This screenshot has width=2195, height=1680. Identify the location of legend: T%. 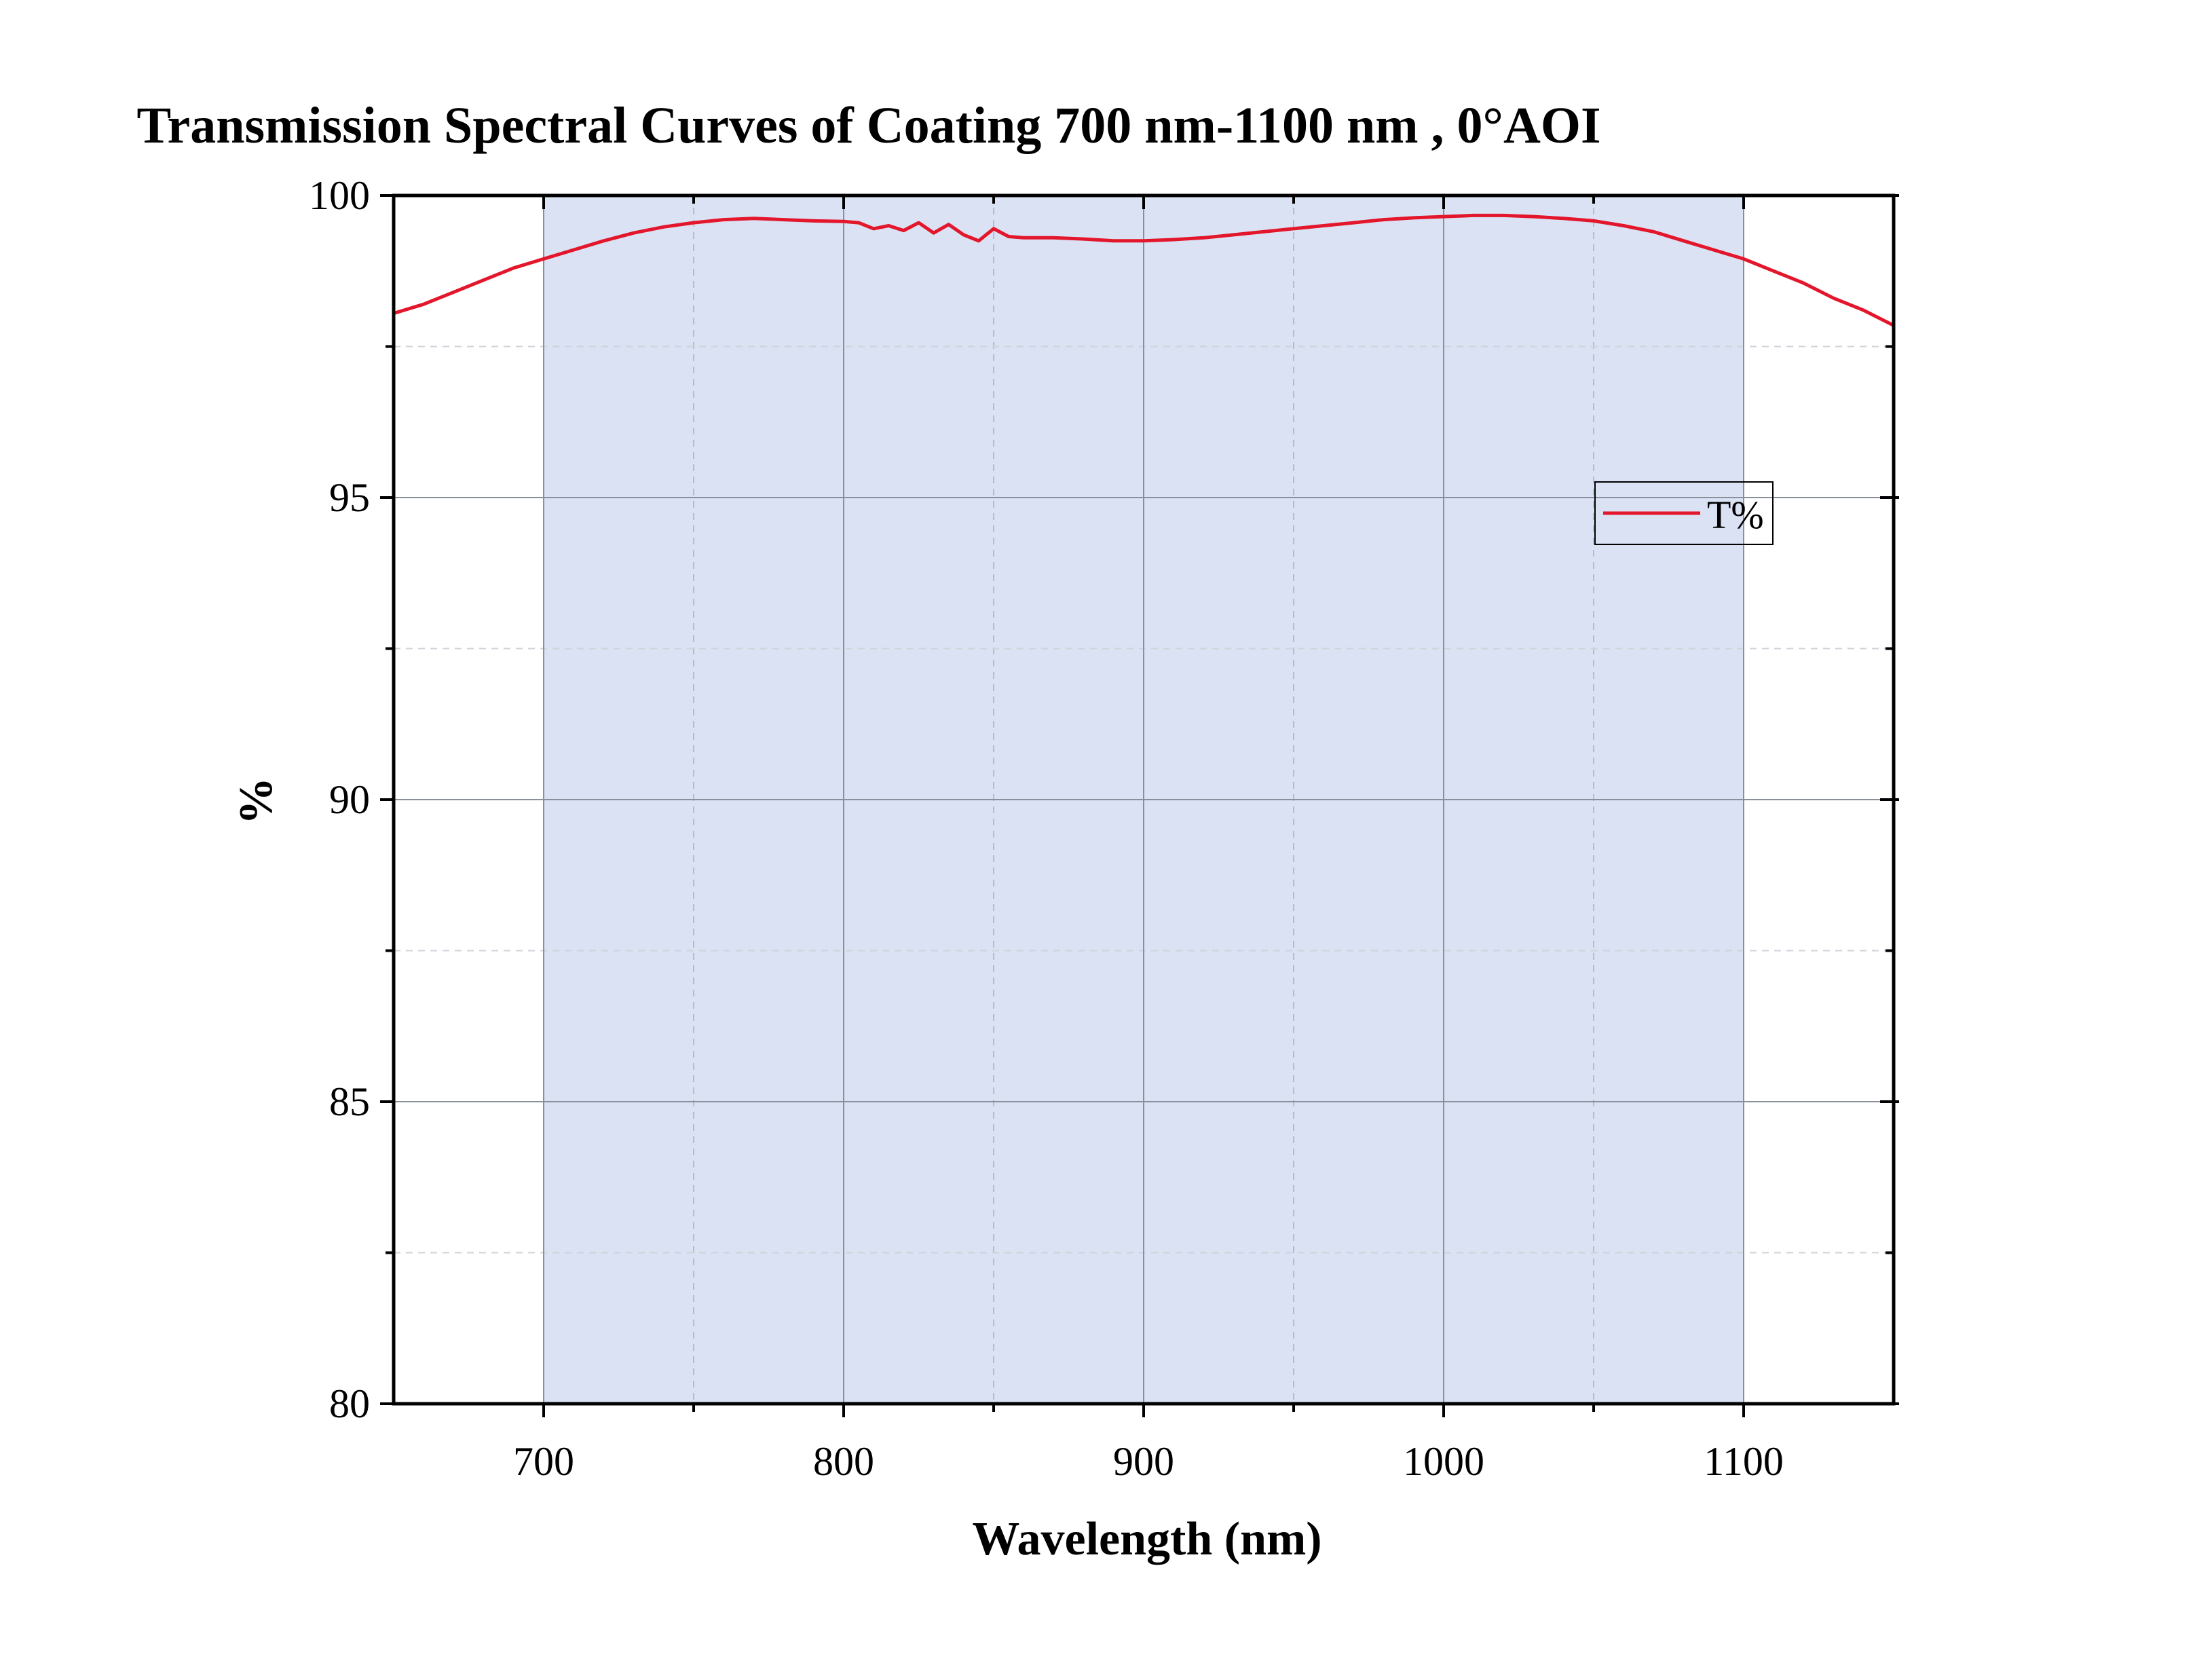
(1684, 513).